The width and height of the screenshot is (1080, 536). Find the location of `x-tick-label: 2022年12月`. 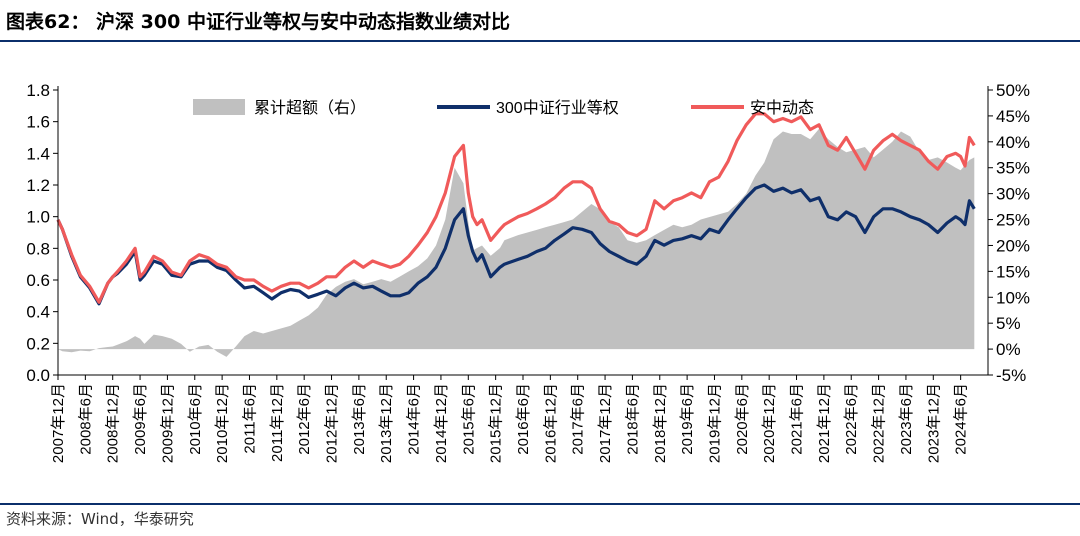

x-tick-label: 2022年12月 is located at coordinates (879, 423).